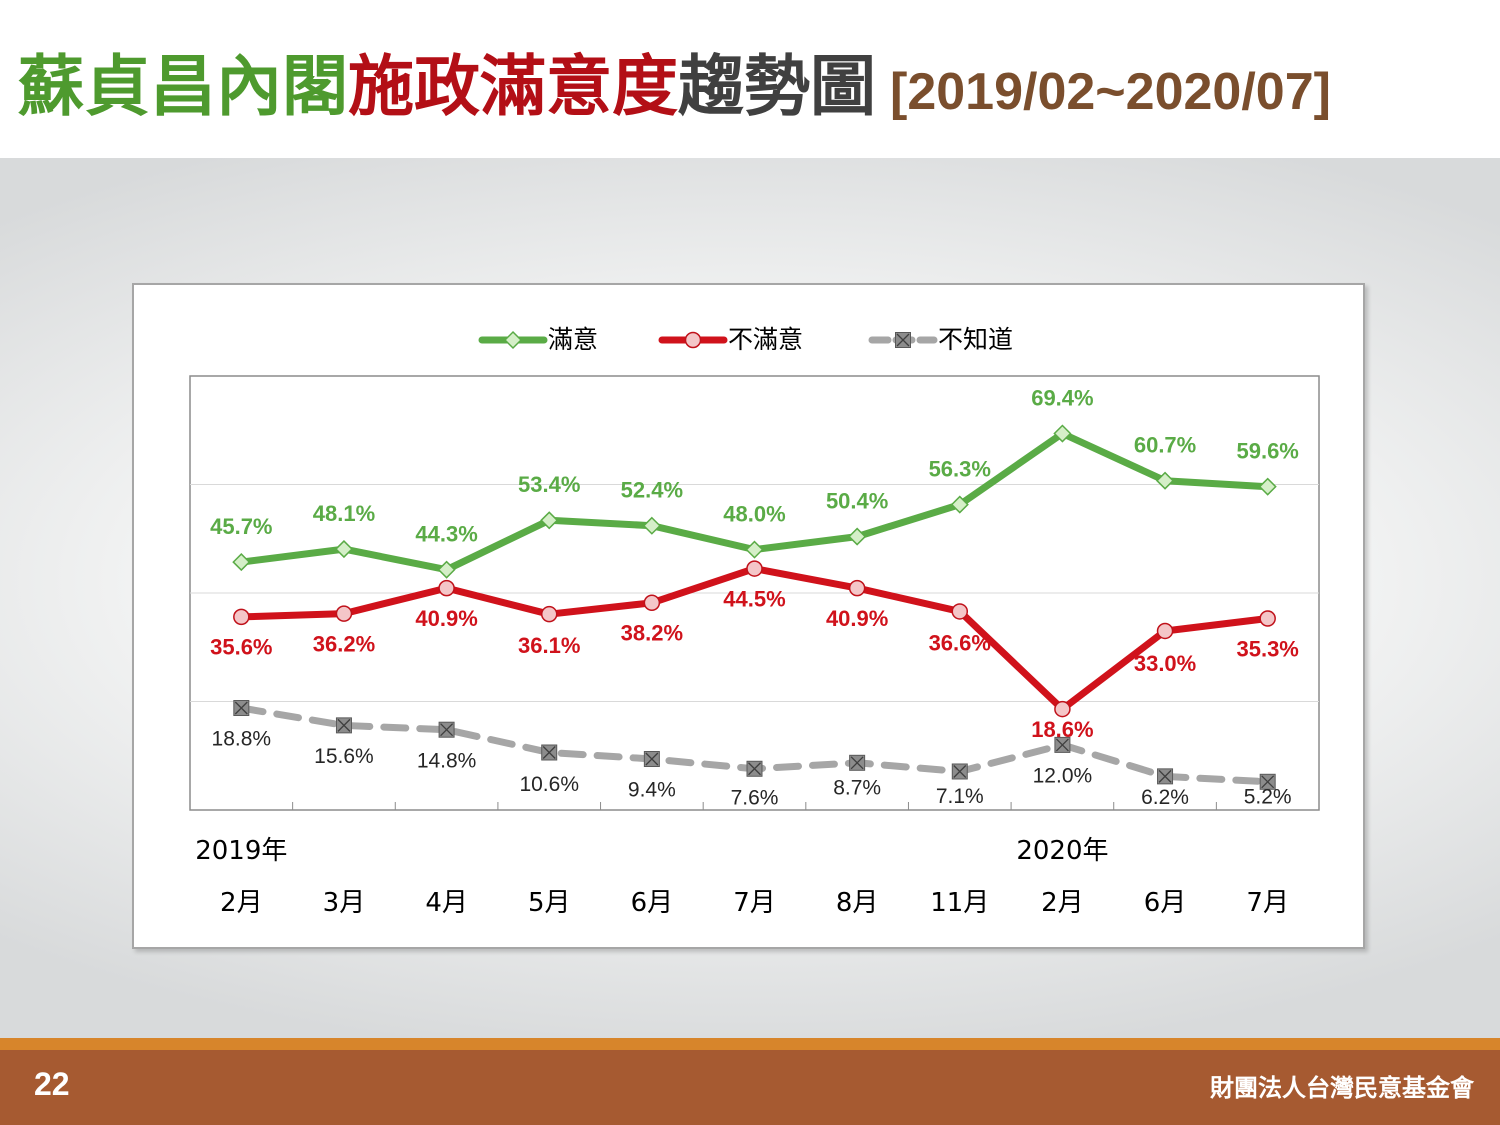  Describe the element at coordinates (446, 533) in the screenshot. I see `data-label: 44.3%` at that location.